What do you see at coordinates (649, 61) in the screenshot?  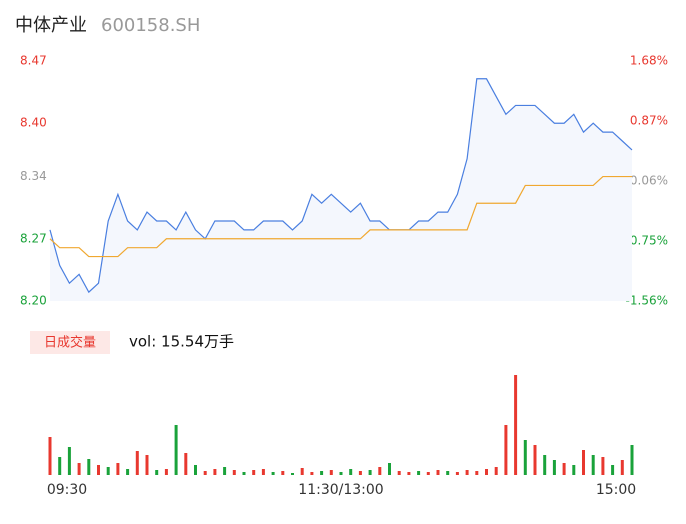 I see `y2-tick-label: 1.68%` at bounding box center [649, 61].